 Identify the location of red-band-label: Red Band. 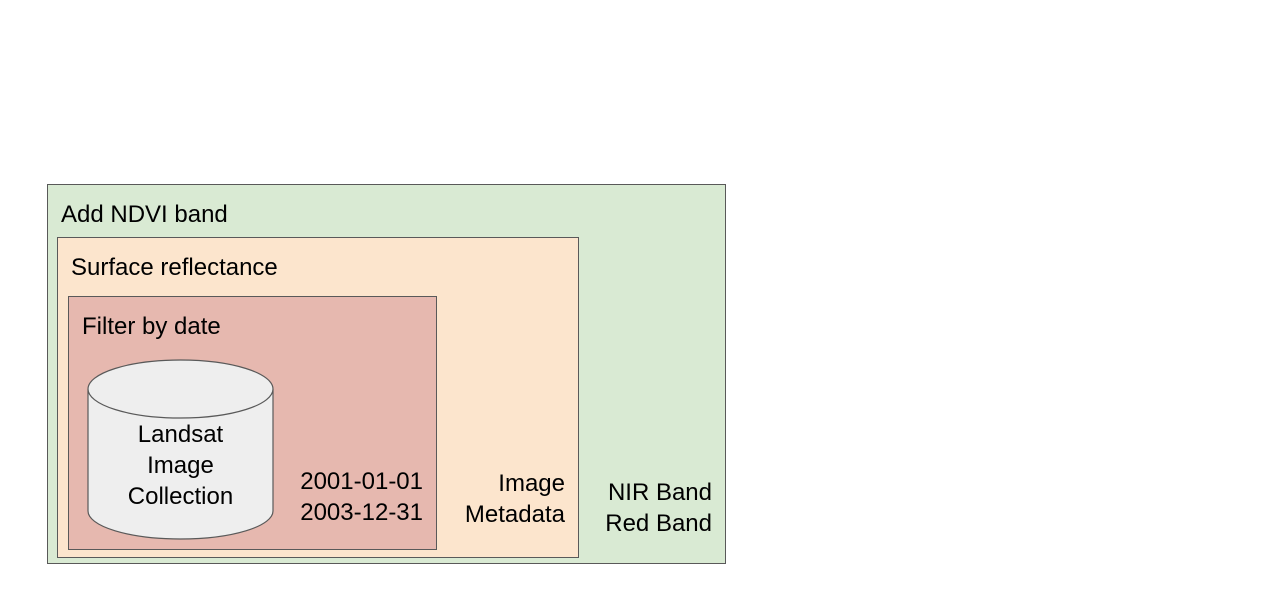
(658, 523).